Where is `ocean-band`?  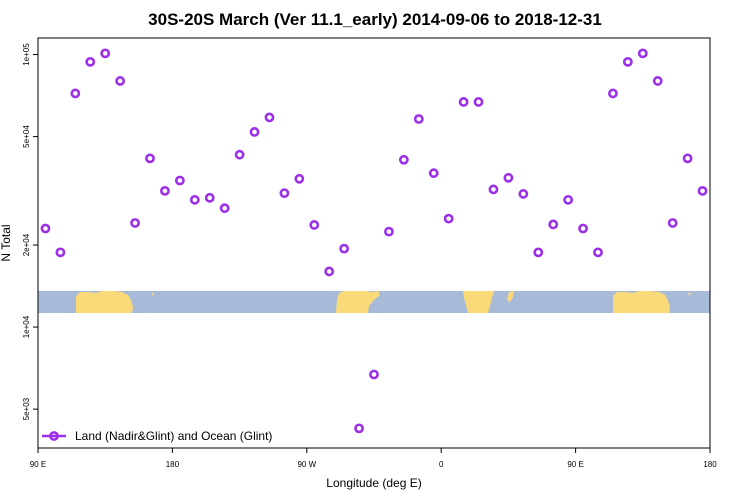 ocean-band is located at coordinates (374, 302).